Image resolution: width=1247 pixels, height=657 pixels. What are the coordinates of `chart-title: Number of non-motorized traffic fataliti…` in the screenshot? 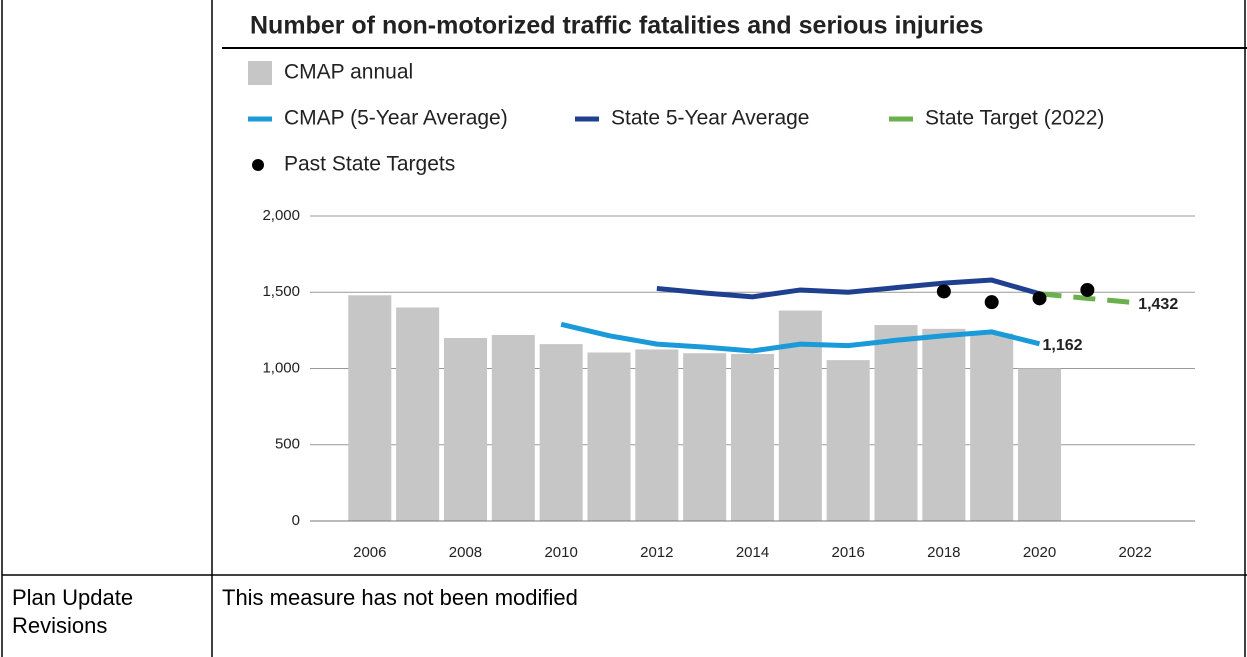 It's located at (616, 26).